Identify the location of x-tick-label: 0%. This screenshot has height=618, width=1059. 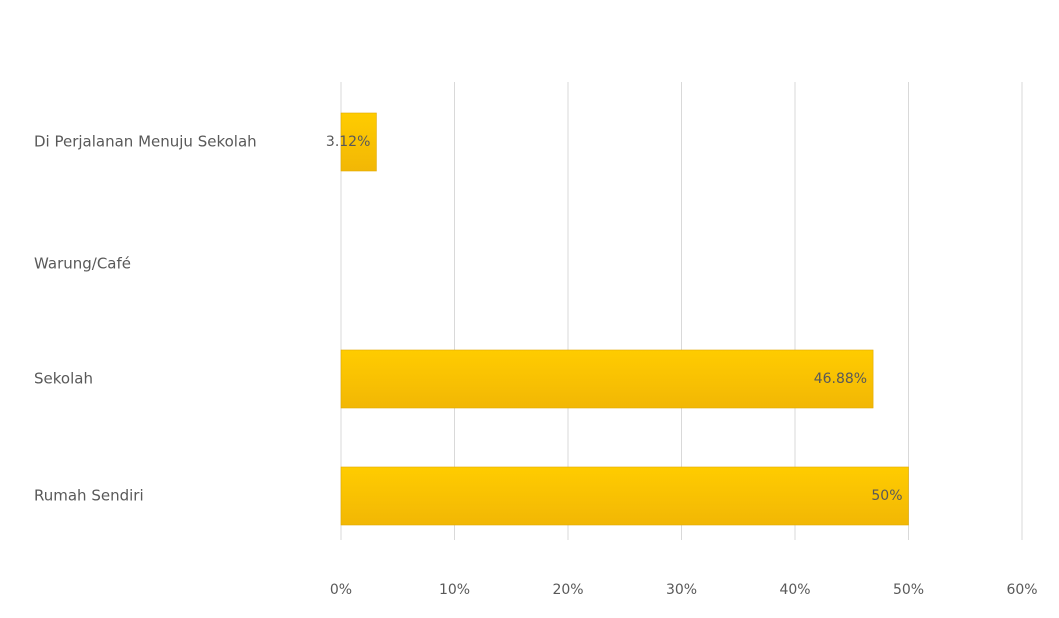
(341, 590).